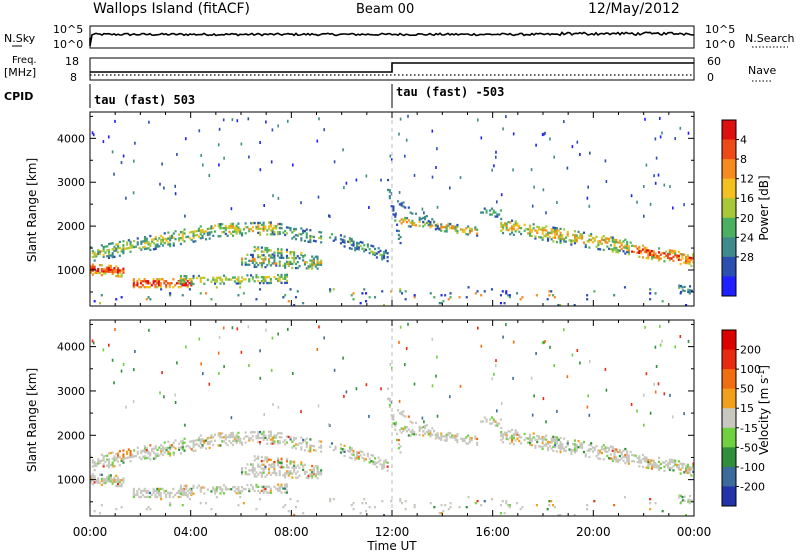 The height and width of the screenshot is (554, 800). I want to click on cpid-segment-1: tau (fast) 503, so click(144, 100).